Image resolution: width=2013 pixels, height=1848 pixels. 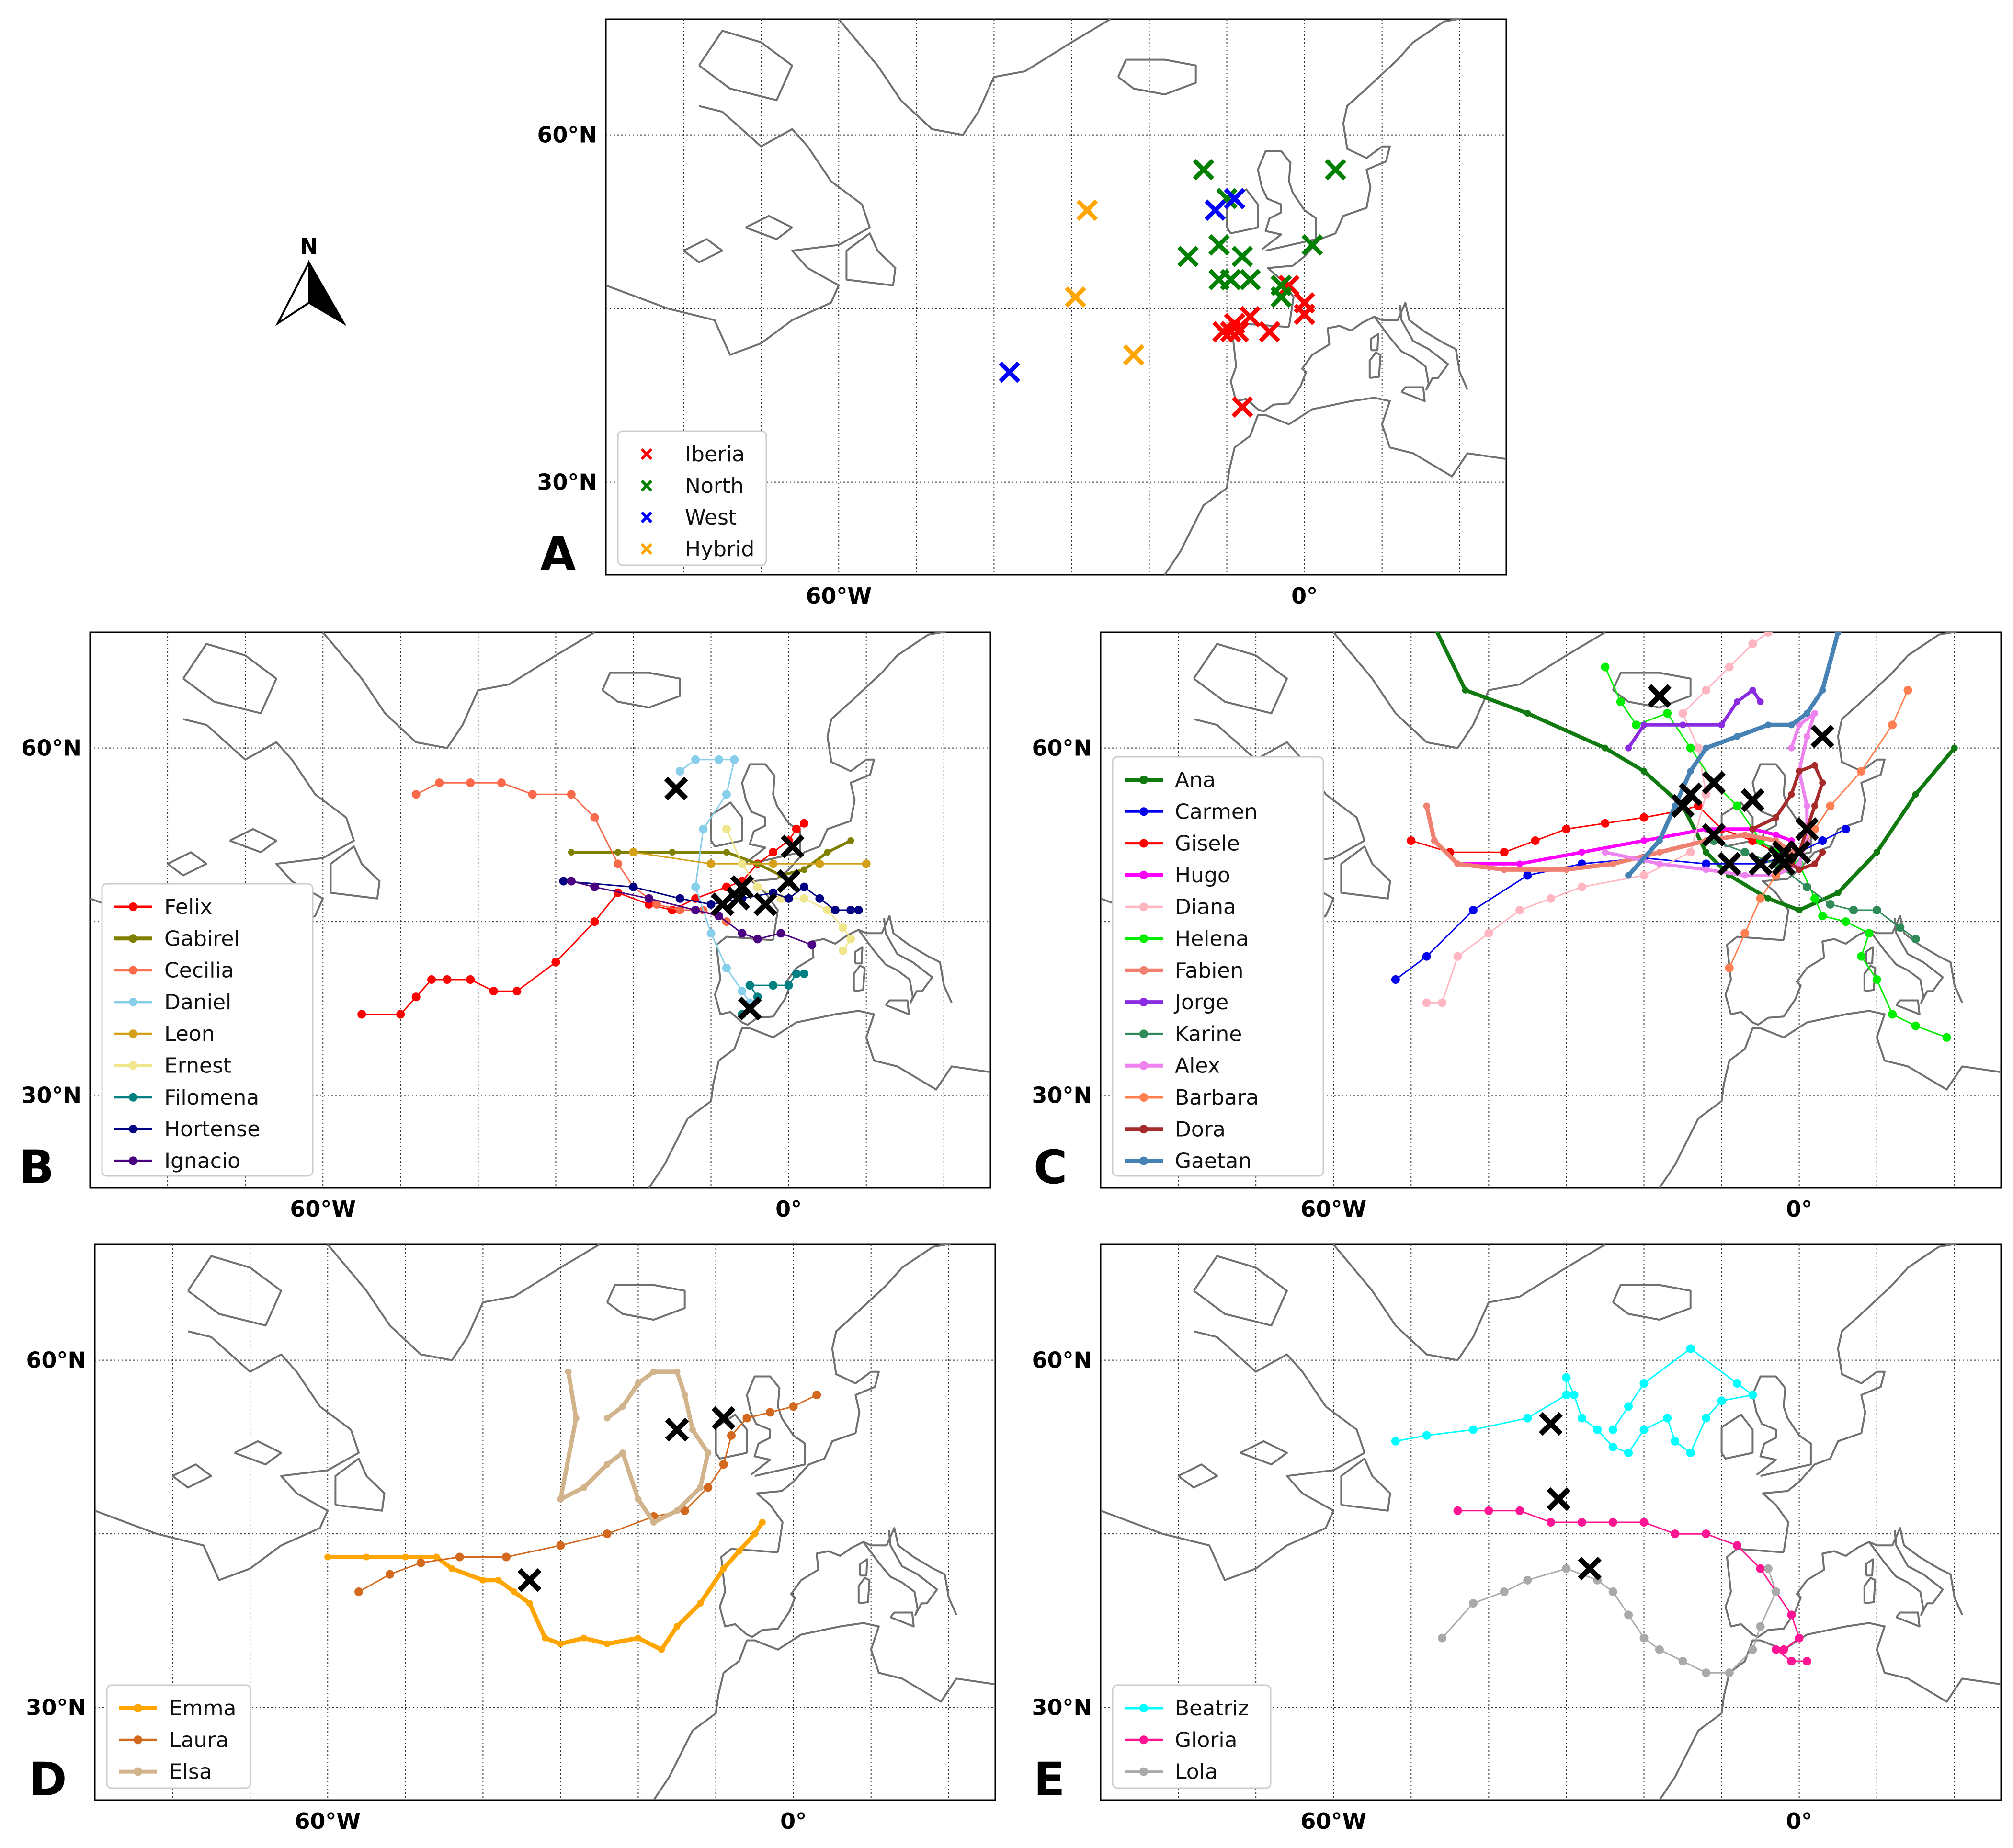 What do you see at coordinates (1206, 907) in the screenshot?
I see `legend-label: Diana` at bounding box center [1206, 907].